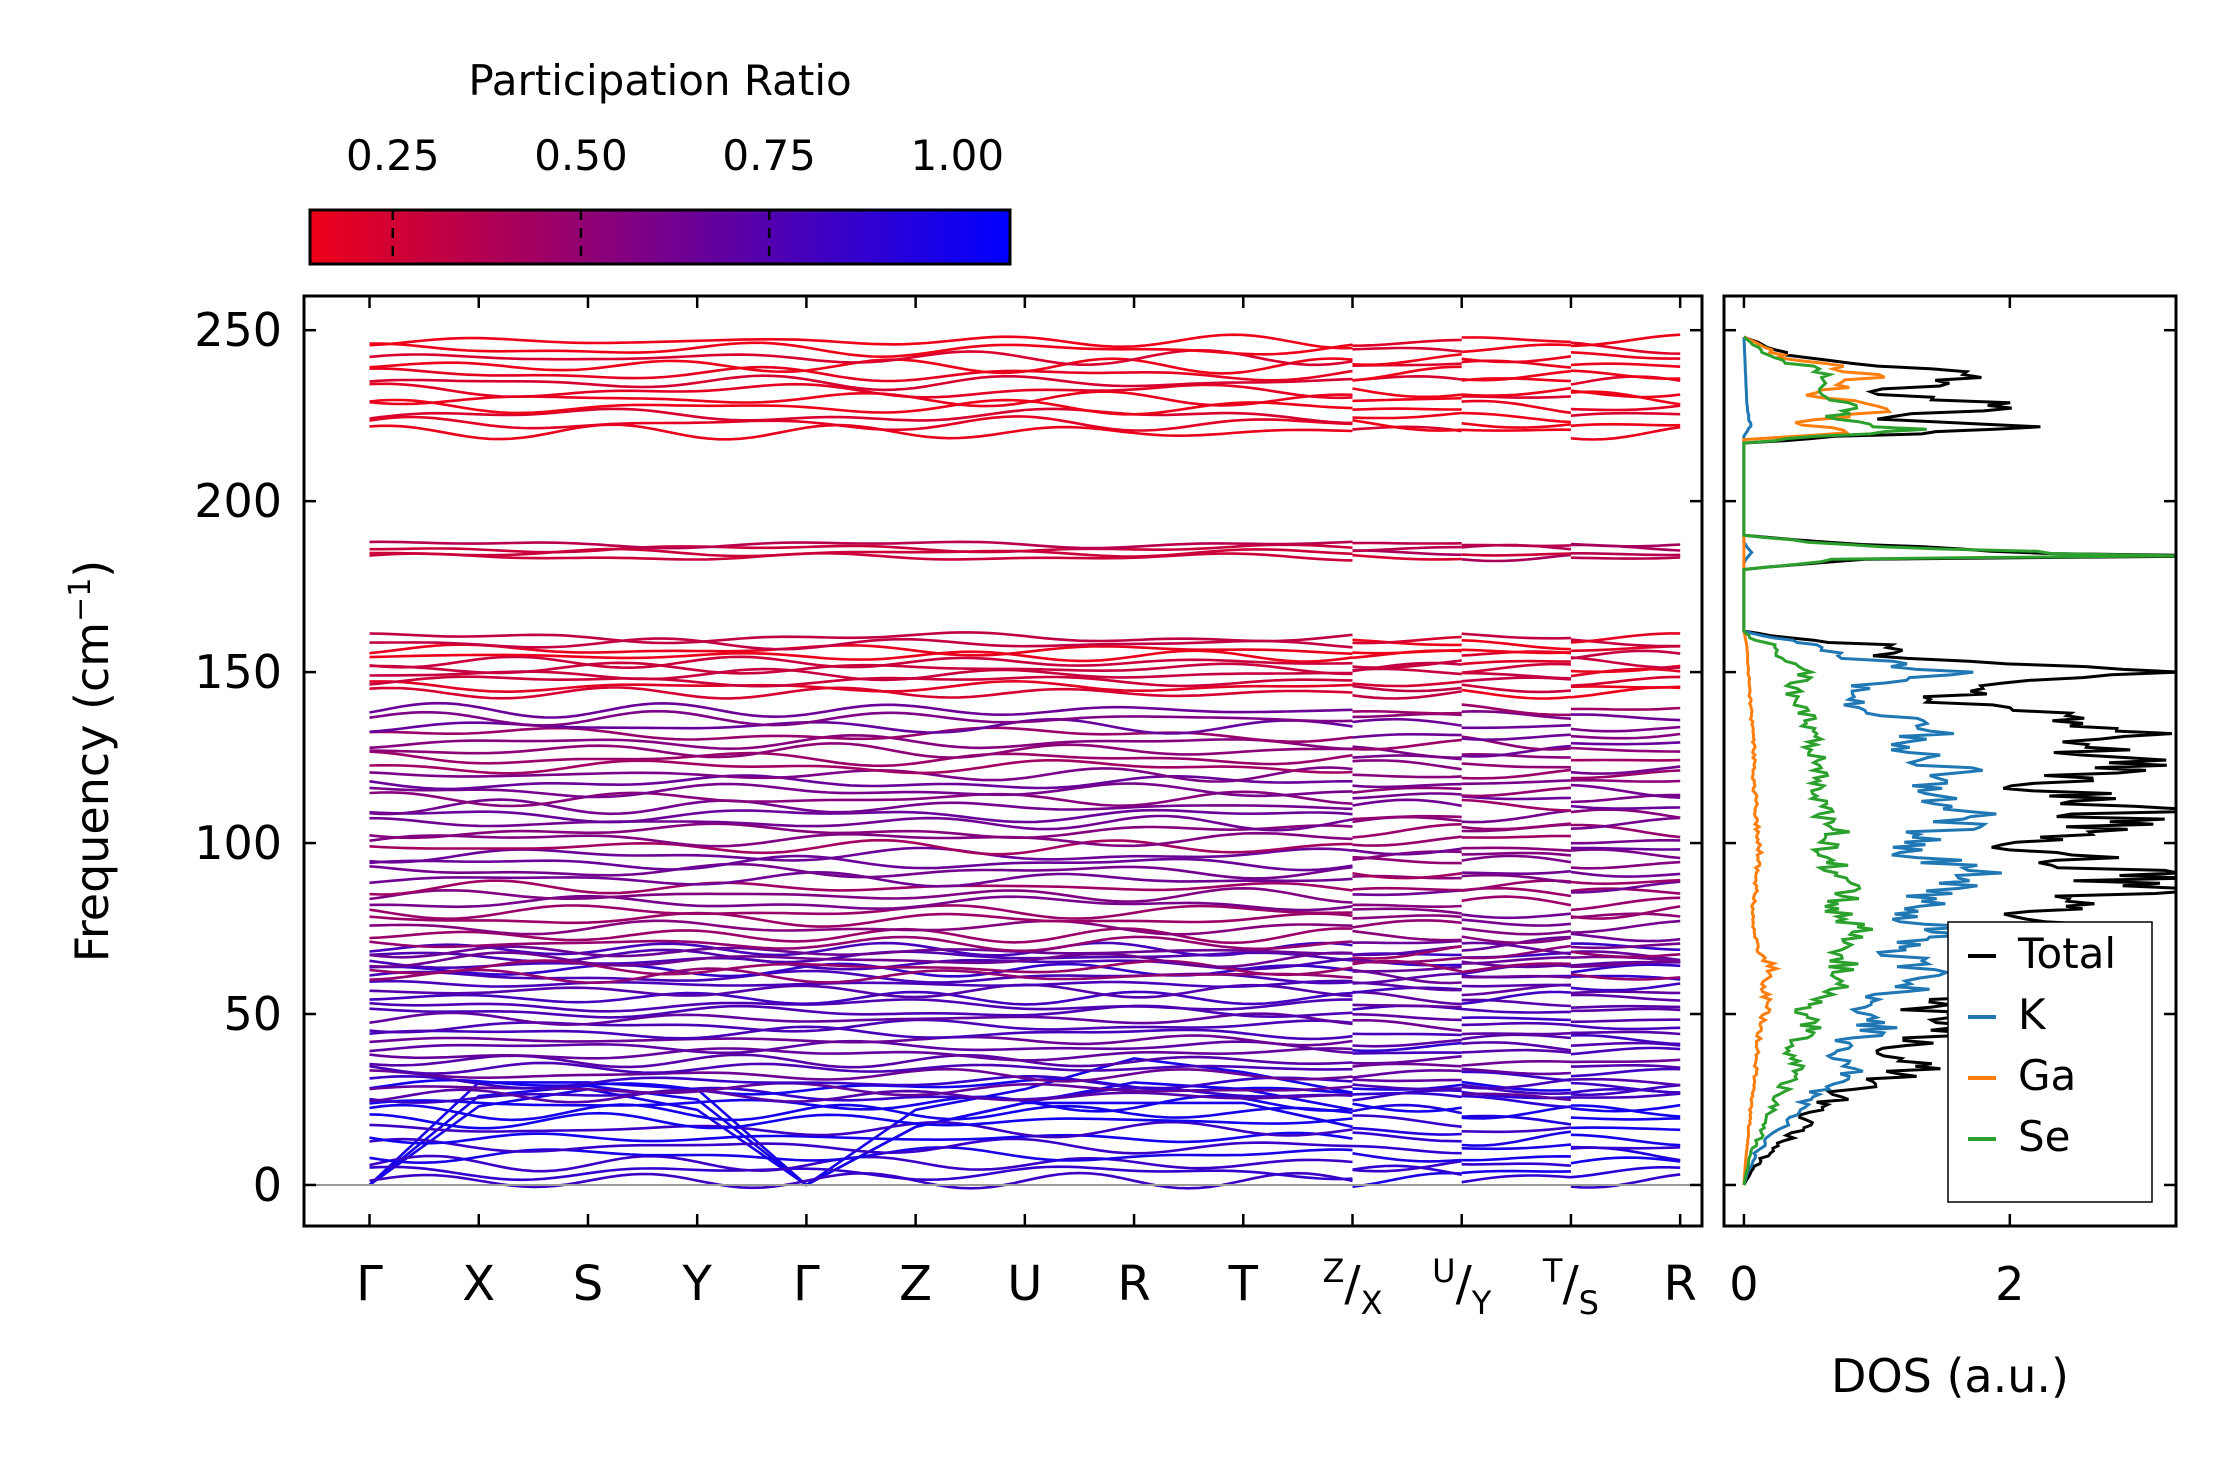 Image resolution: width=2222 pixels, height=1459 pixels. I want to click on y-tick-label: 50, so click(252, 1014).